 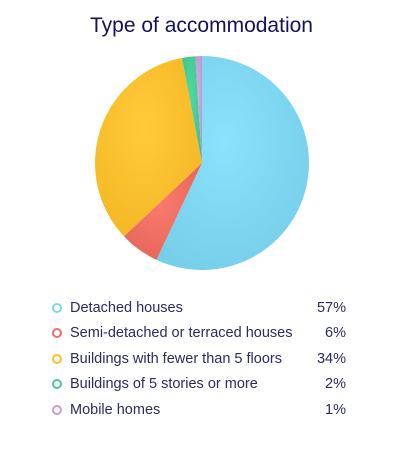 I want to click on legend-item: Mobile homes 1%, so click(x=199, y=410).